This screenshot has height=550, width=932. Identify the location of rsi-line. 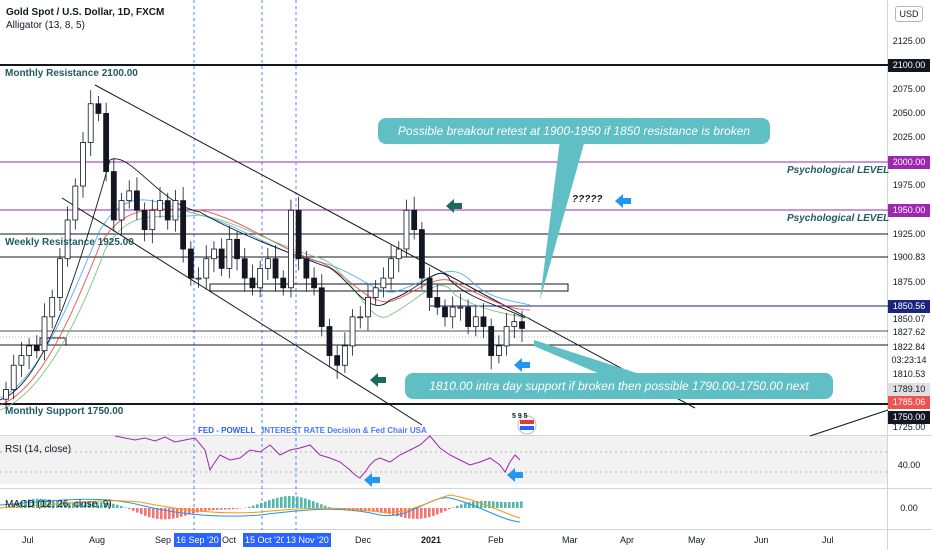
(317, 457).